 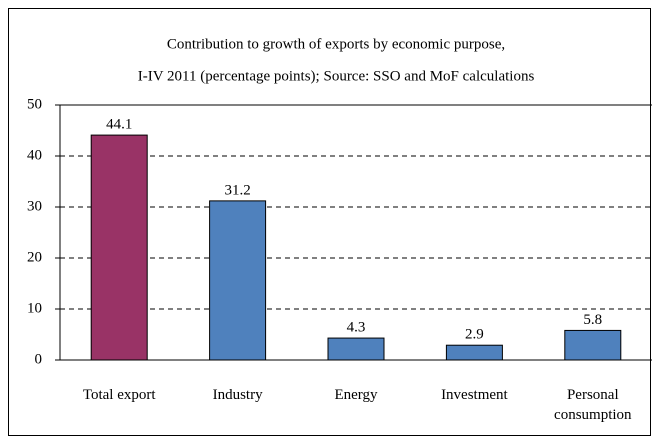 I want to click on y-tick-label: 40, so click(x=34, y=155).